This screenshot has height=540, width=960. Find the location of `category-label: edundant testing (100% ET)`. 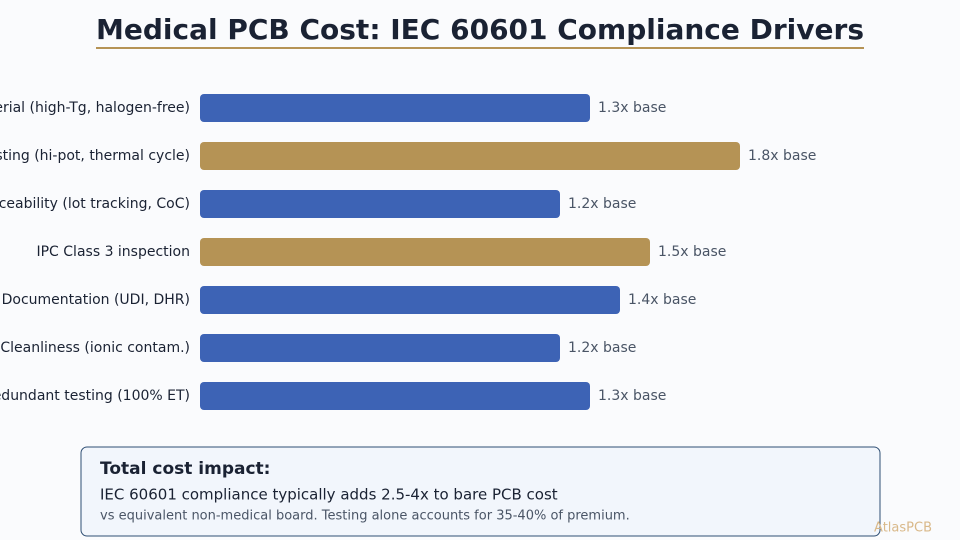

category-label: edundant testing (100% ET) is located at coordinates (95, 396).